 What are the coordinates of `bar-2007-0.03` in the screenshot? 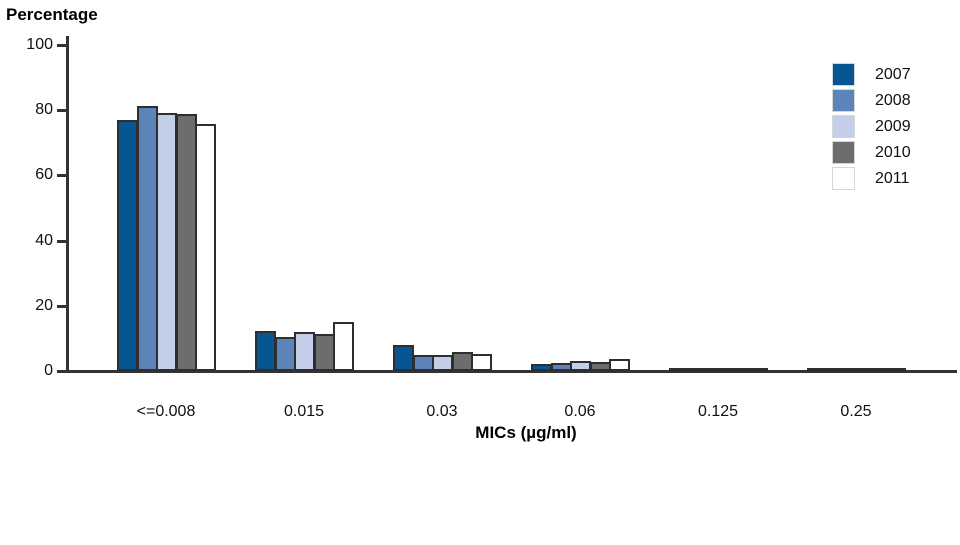 It's located at (403, 358).